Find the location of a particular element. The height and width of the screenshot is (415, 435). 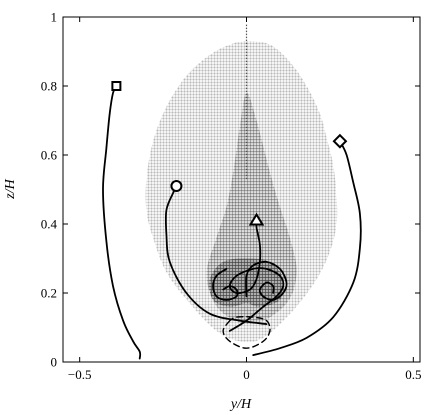

y-axis-title: z/H is located at coordinates (10, 188).